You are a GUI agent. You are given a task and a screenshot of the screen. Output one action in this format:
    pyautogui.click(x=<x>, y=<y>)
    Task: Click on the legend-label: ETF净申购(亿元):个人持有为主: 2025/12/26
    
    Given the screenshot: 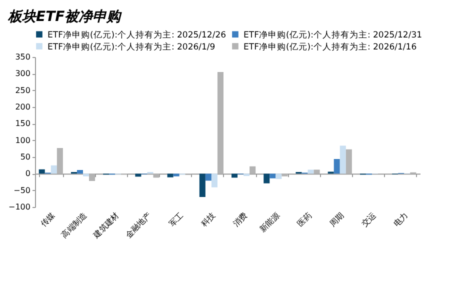 What is the action you would take?
    pyautogui.click(x=137, y=34)
    